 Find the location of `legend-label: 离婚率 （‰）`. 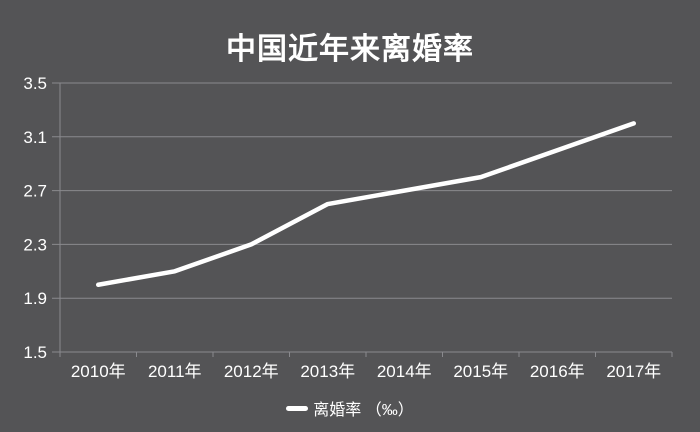

legend-label: 离婚率 （‰） is located at coordinates (363, 410).